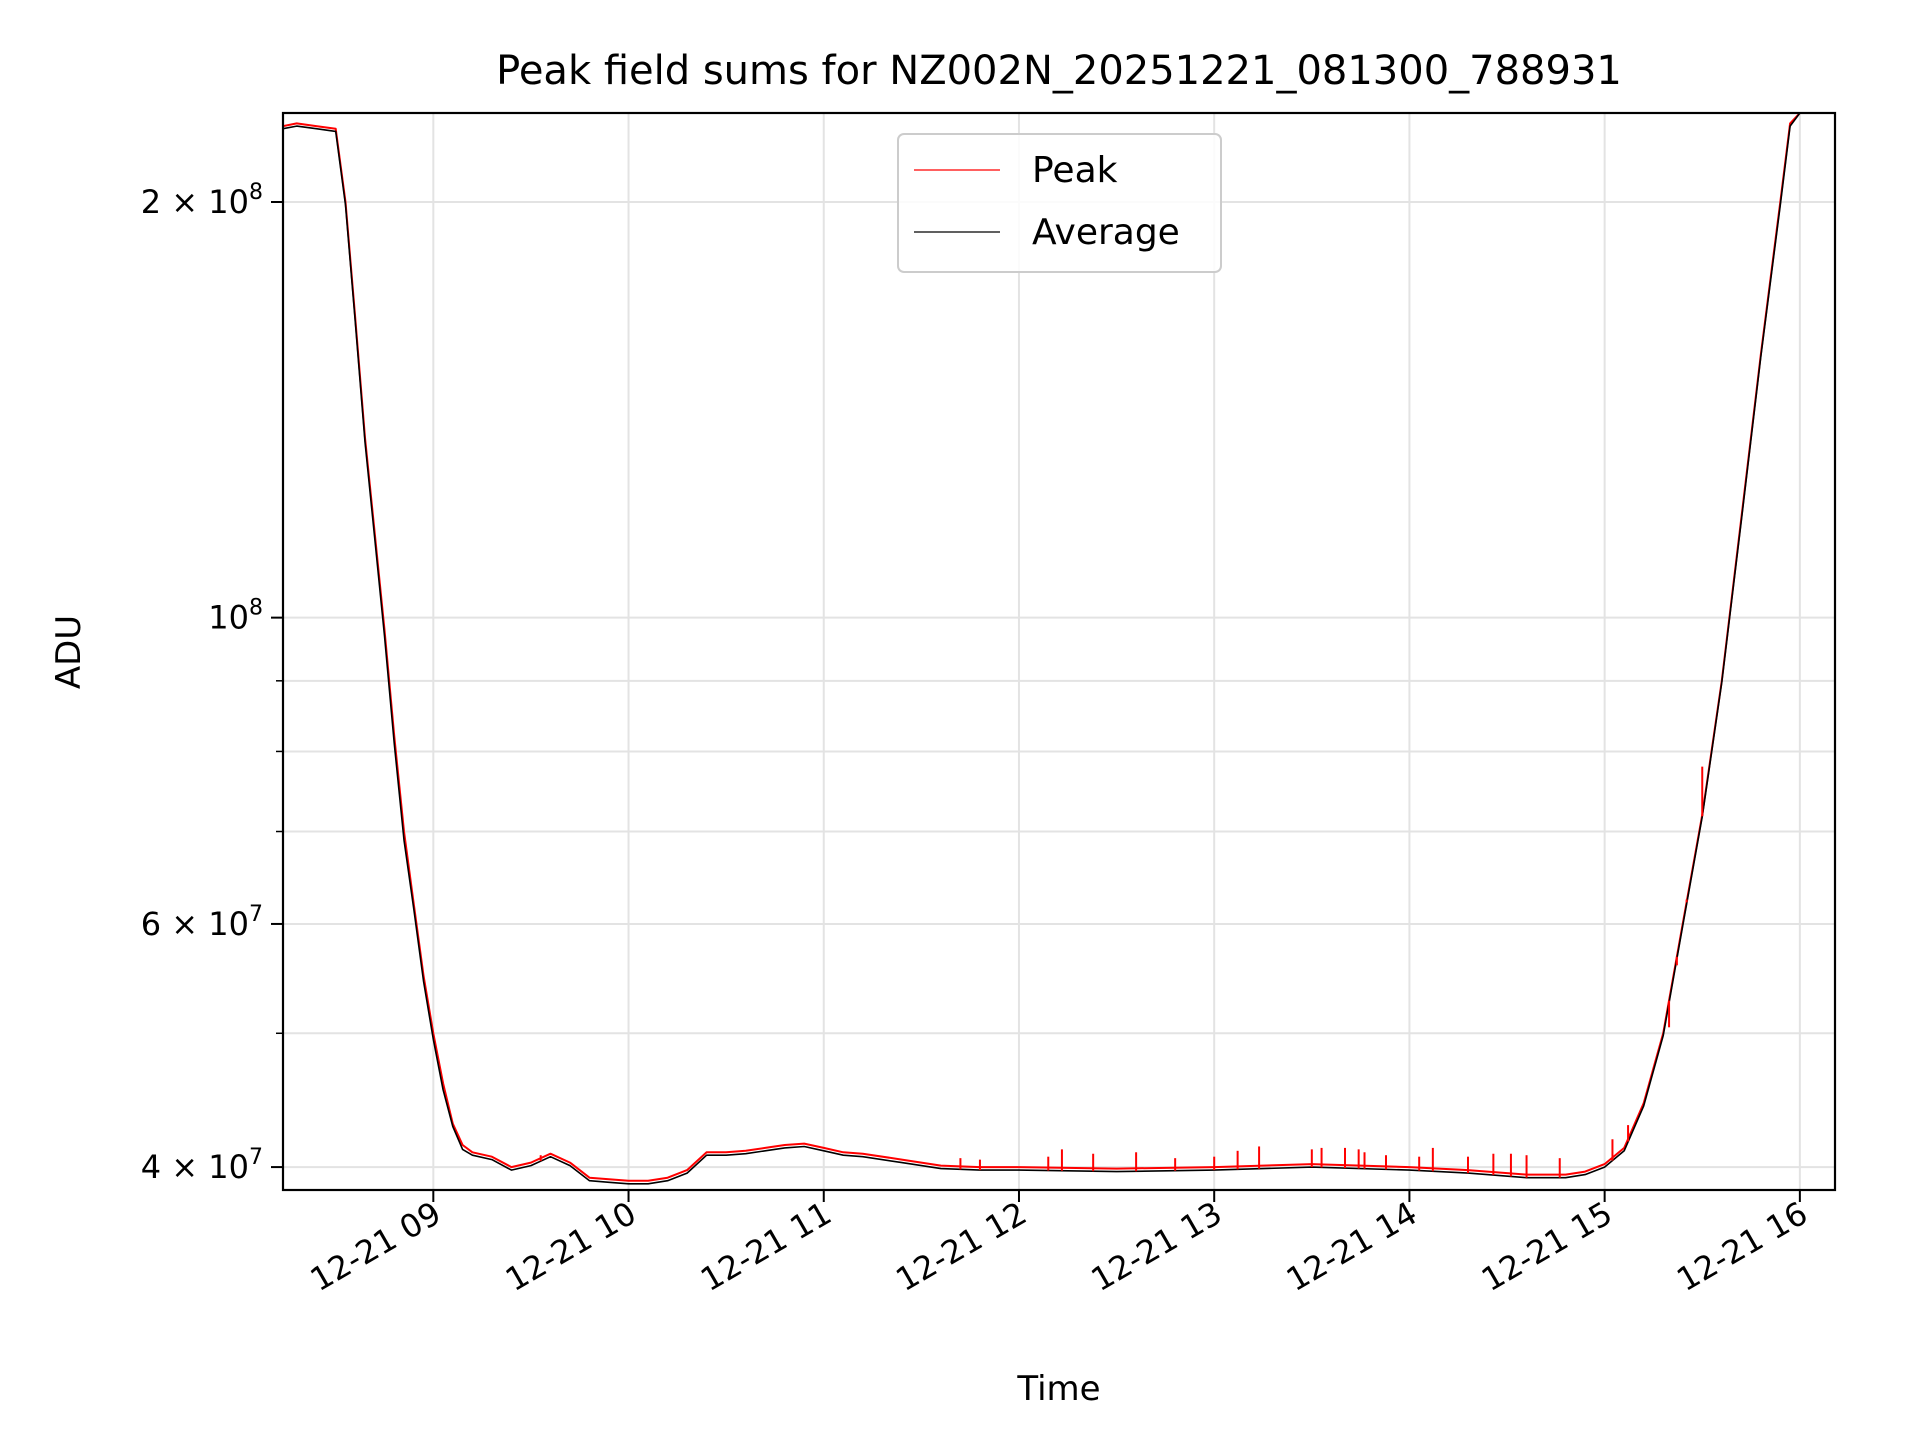  What do you see at coordinates (202, 922) in the screenshot?
I see `y-tick-label-1: 6 × 107` at bounding box center [202, 922].